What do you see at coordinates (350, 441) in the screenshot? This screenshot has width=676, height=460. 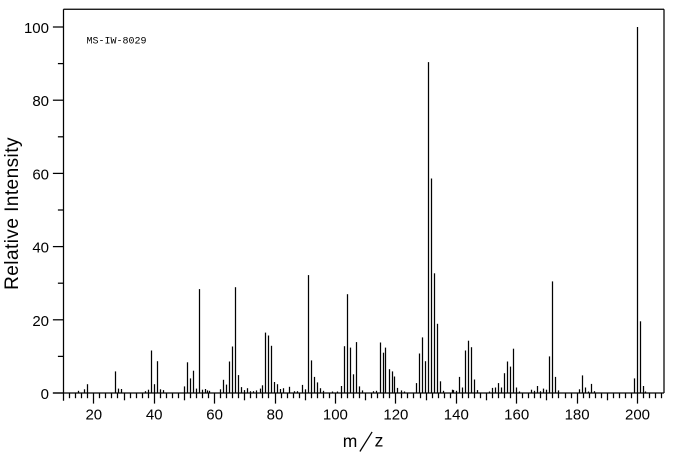 I see `svg-text: m` at bounding box center [350, 441].